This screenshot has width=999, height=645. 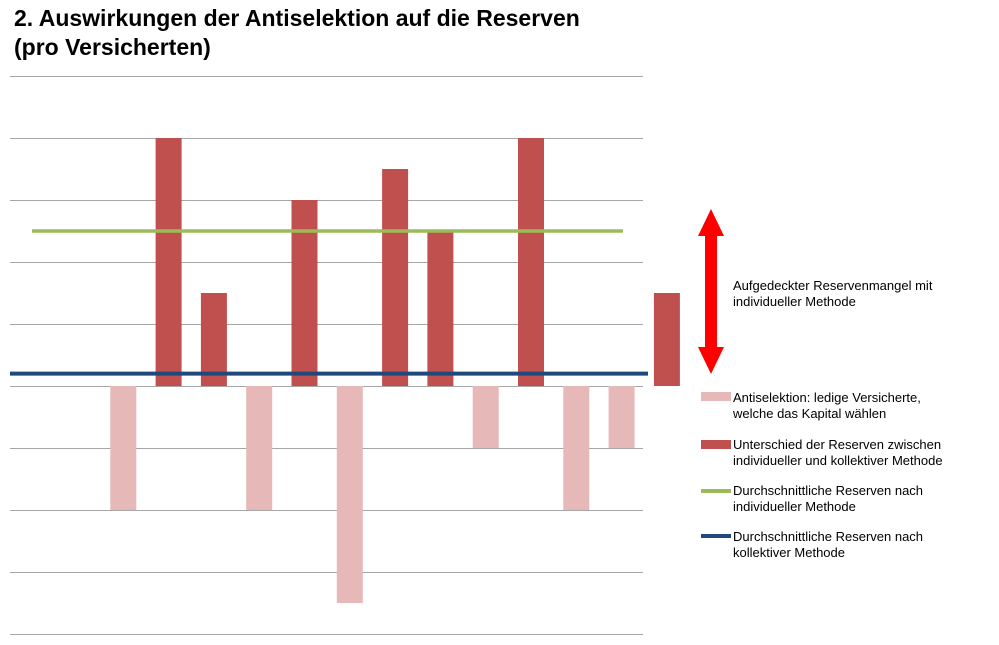 What do you see at coordinates (827, 397) in the screenshot?
I see `legend-label-line1: Antiselektion: ledige Versicherte,` at bounding box center [827, 397].